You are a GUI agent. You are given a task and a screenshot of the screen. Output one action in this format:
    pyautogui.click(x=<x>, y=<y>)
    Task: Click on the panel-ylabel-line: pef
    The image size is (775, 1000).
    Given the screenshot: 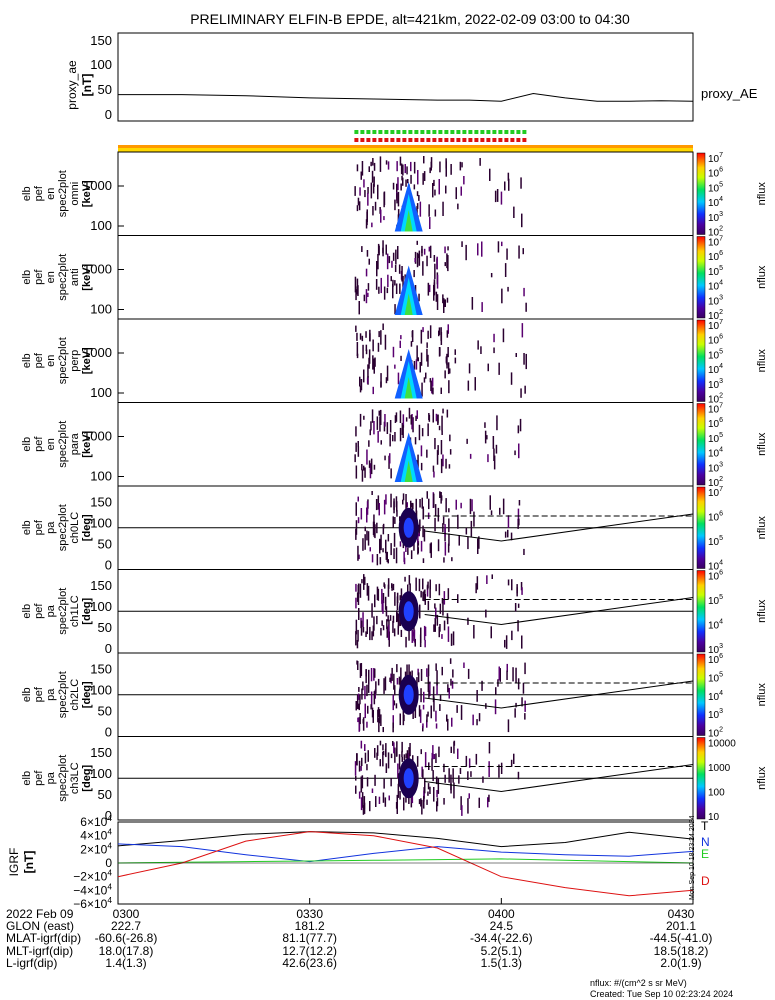 What is the action you would take?
    pyautogui.click(x=39, y=778)
    